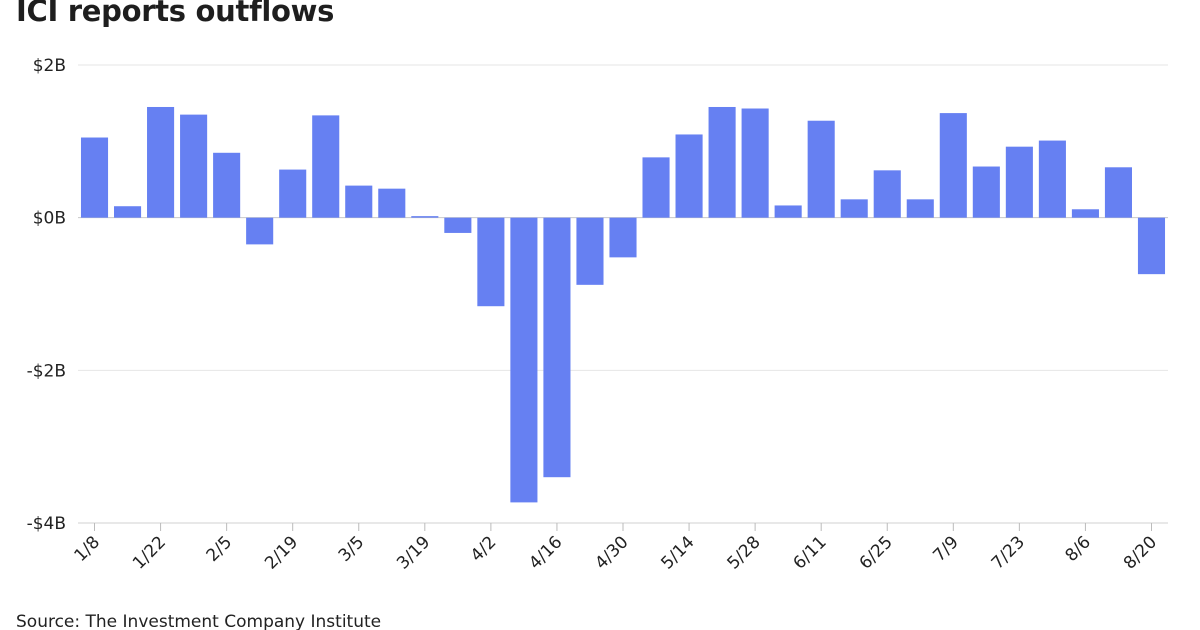  What do you see at coordinates (49, 219) in the screenshot?
I see `y-tick-label: $0B` at bounding box center [49, 219].